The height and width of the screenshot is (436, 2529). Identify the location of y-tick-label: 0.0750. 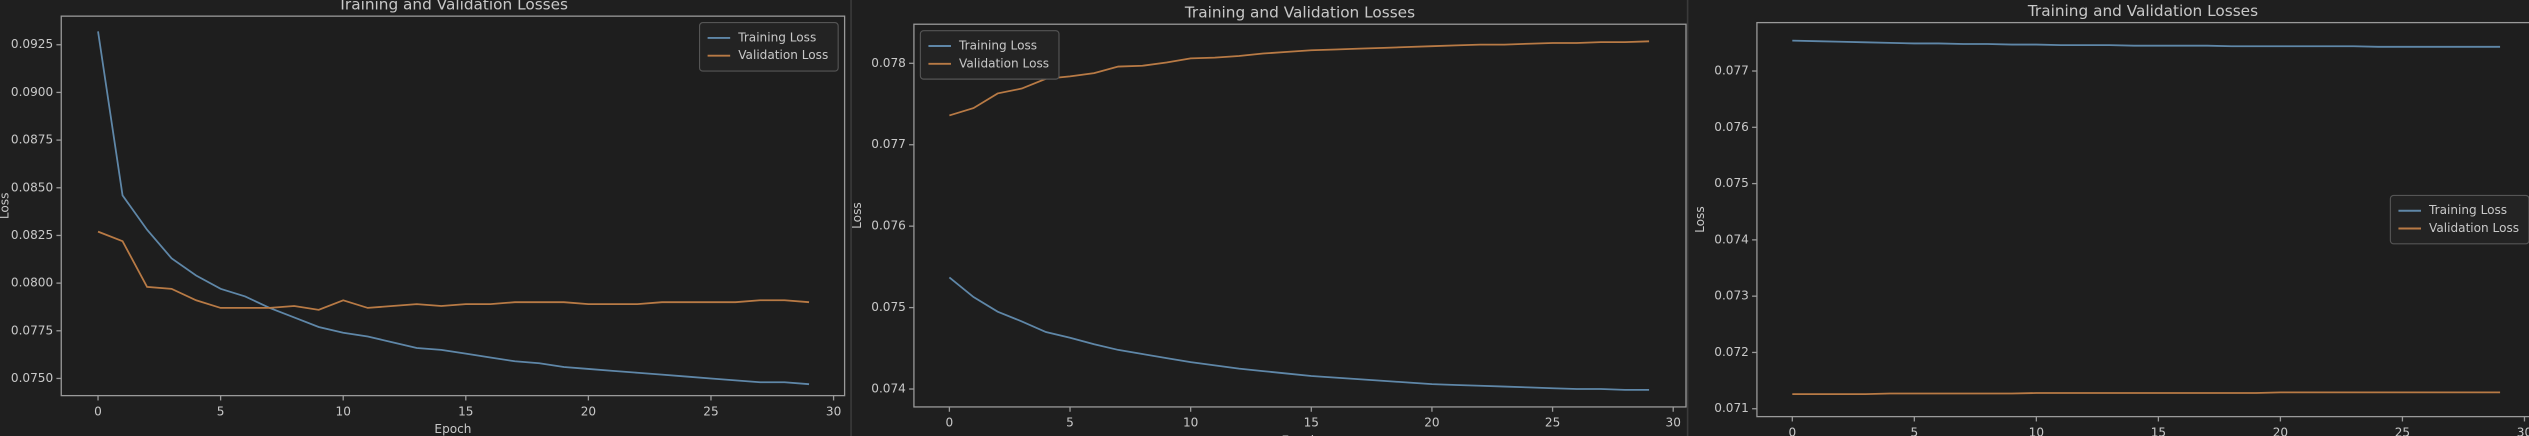
(32, 378).